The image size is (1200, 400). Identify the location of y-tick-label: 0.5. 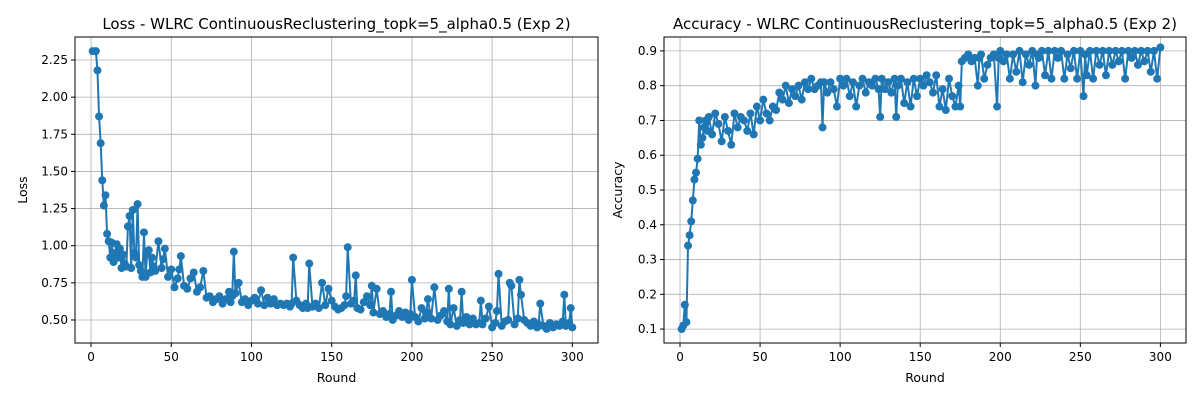
(647, 190).